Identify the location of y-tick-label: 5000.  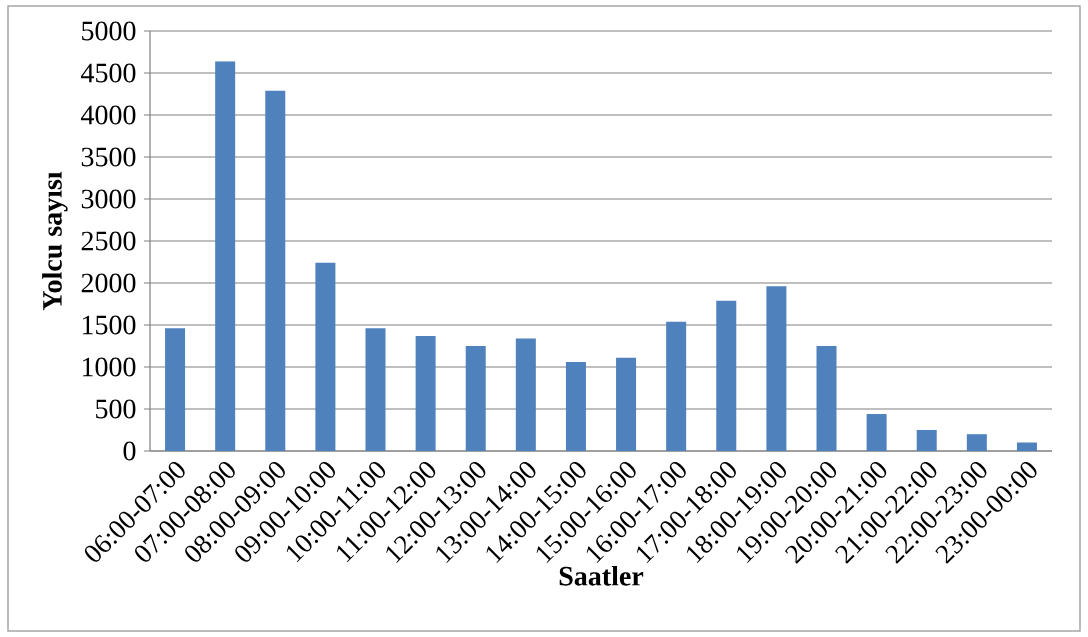
(109, 31).